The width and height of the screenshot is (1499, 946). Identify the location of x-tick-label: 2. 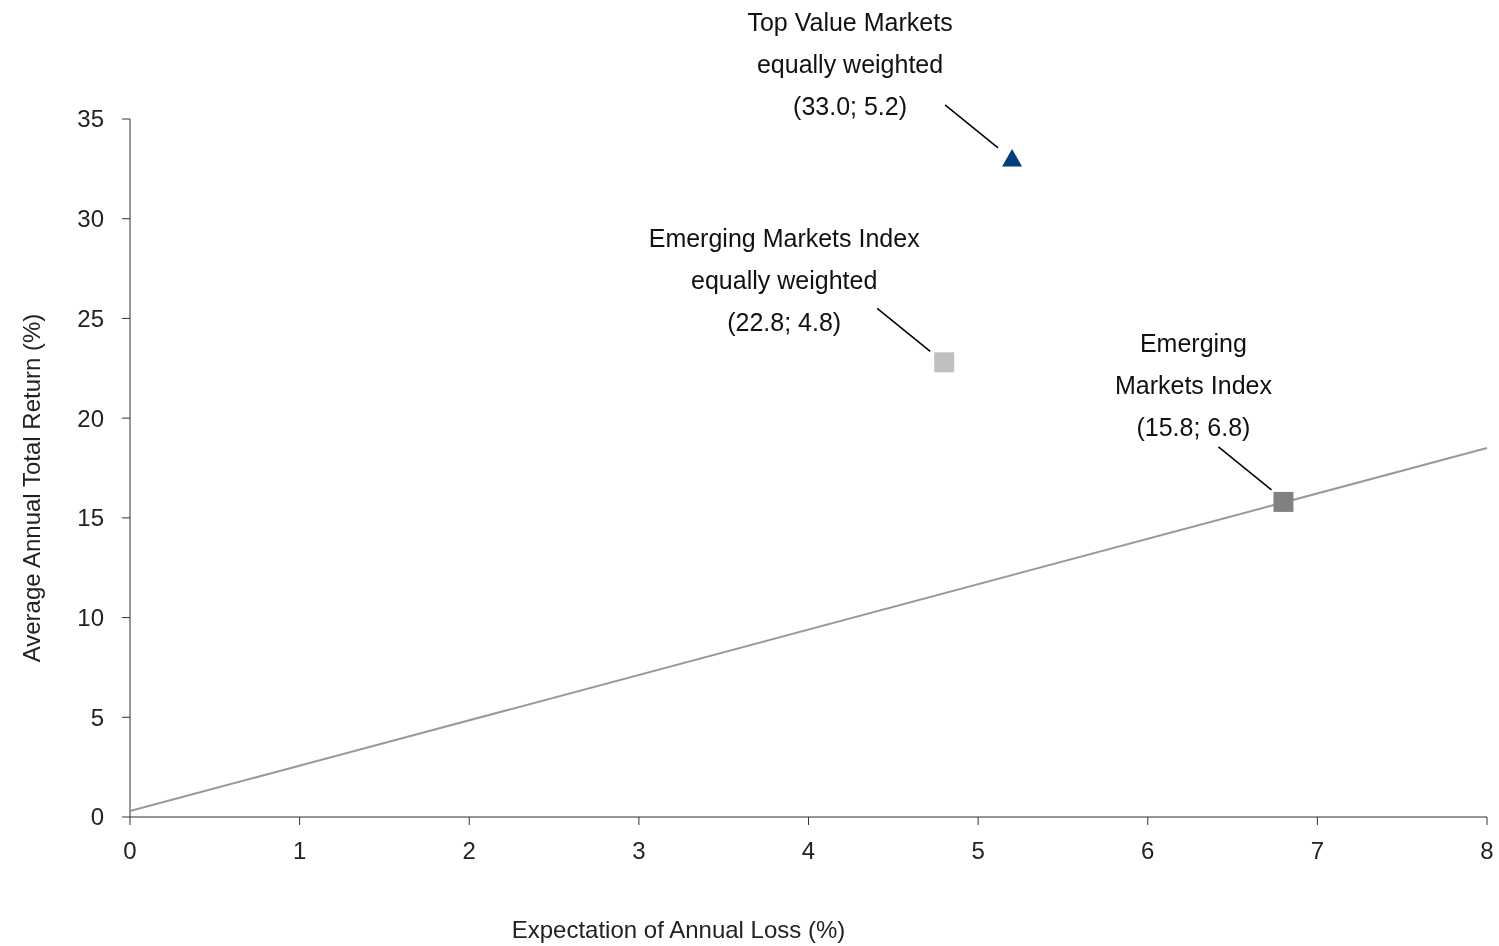
(469, 850).